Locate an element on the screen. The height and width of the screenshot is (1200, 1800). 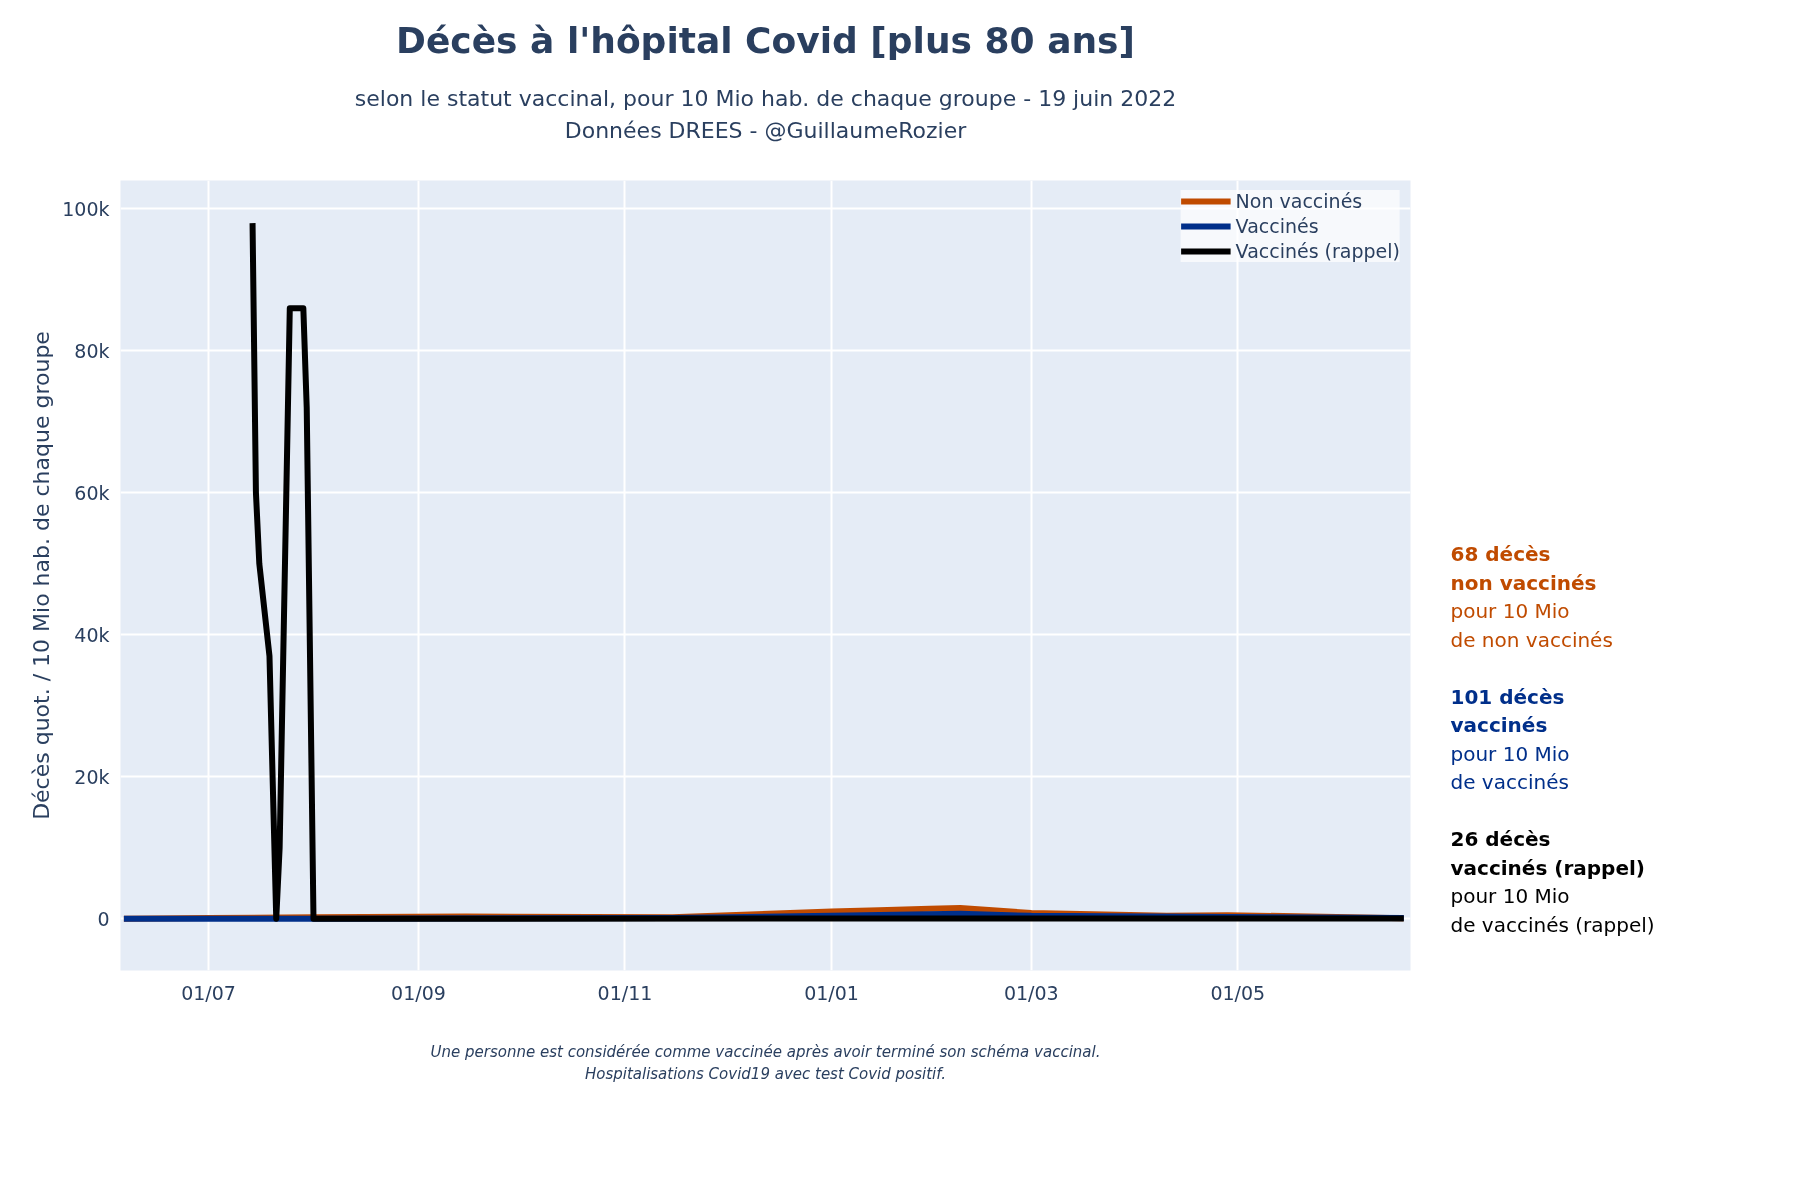
legend-label: Vaccinés (rappel) is located at coordinates (1317, 251).